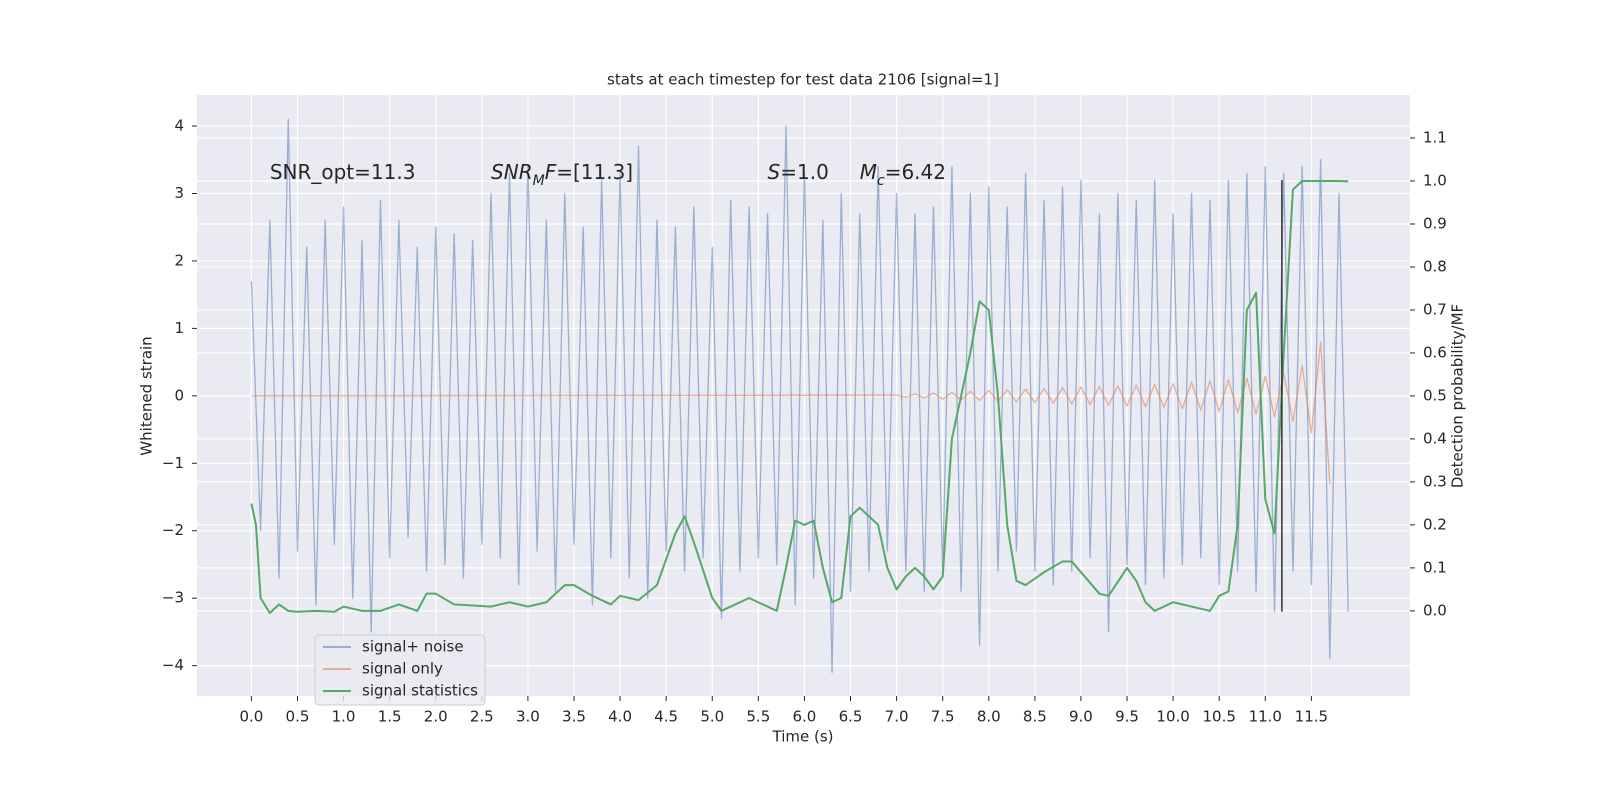 This screenshot has width=1600, height=800. Describe the element at coordinates (512, 172) in the screenshot. I see `annotation-part: SNR` at that location.